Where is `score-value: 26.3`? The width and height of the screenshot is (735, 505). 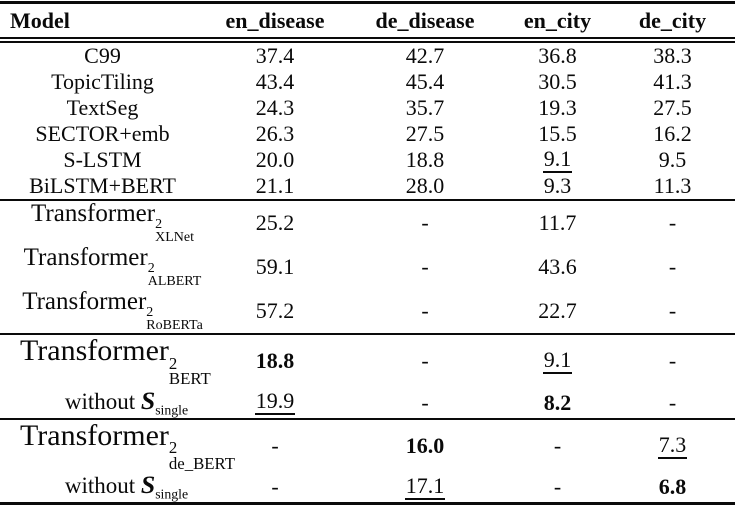 score-value: 26.3 is located at coordinates (275, 134).